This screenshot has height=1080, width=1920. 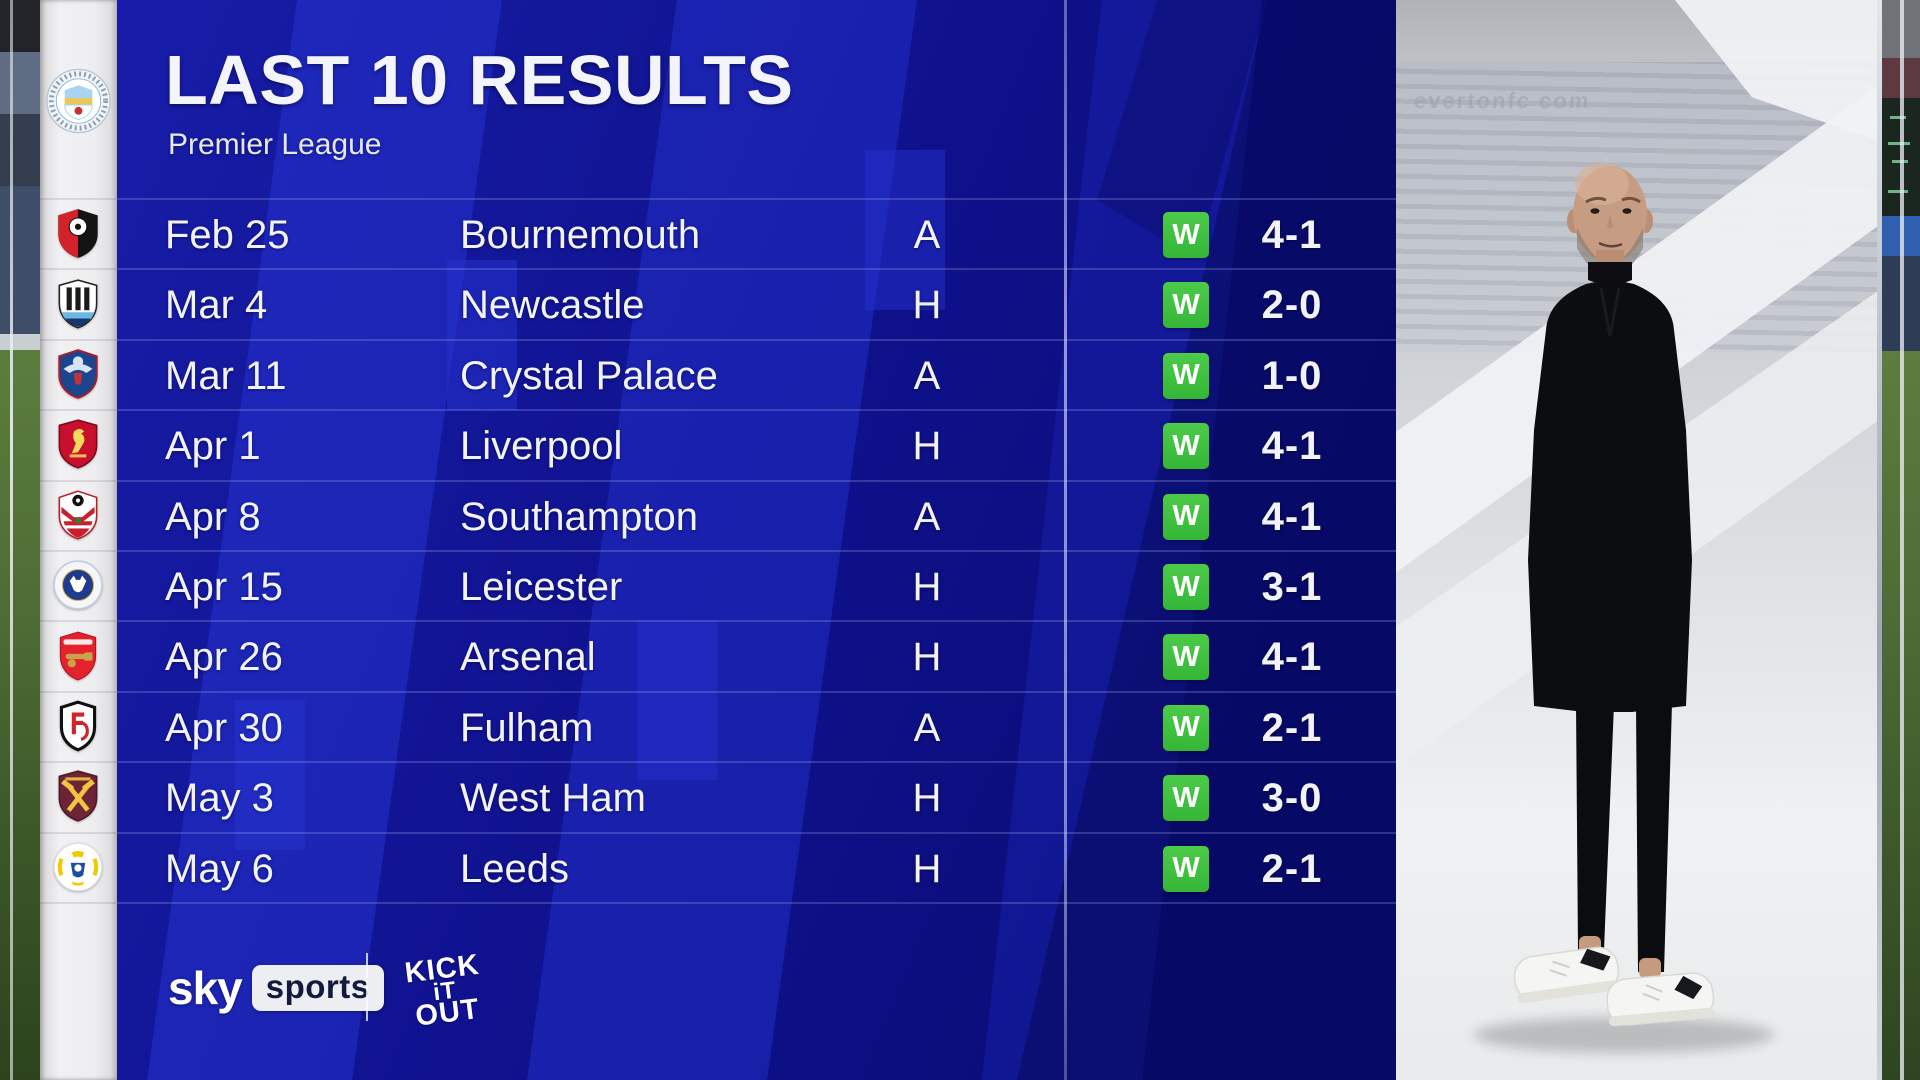 I want to click on leeds-crest-icon, so click(x=78, y=867).